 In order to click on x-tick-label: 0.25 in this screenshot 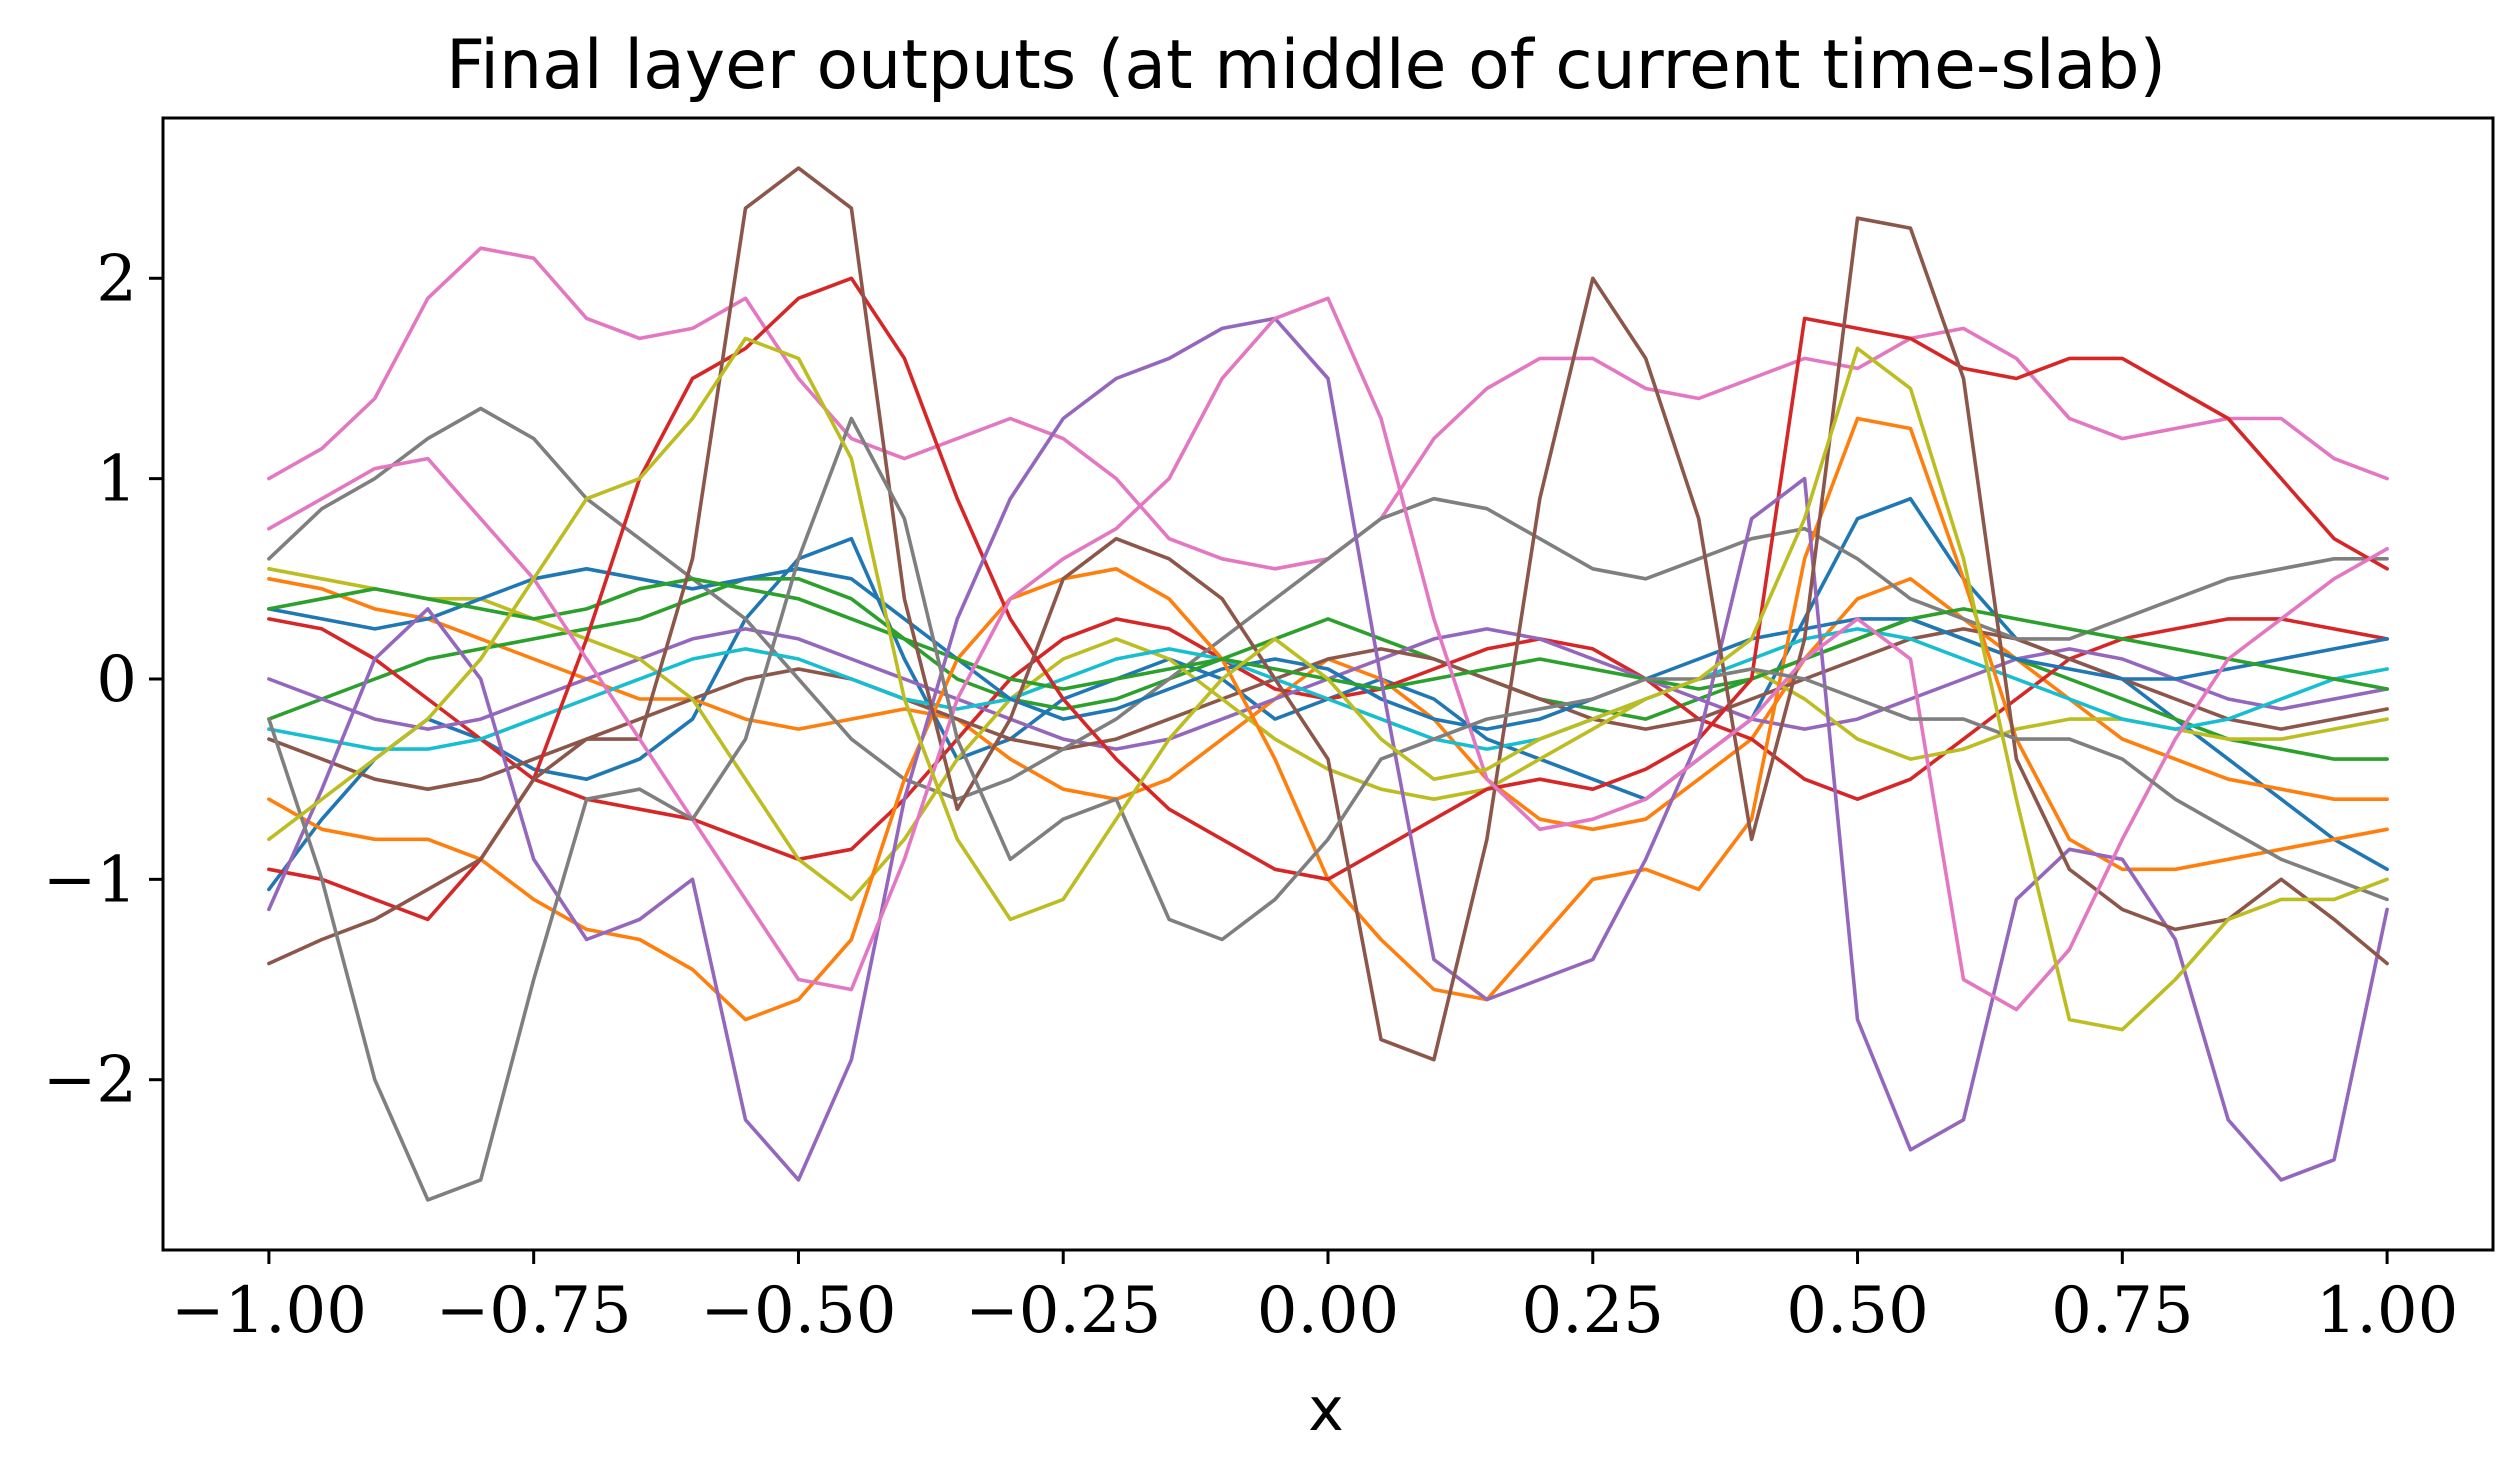, I will do `click(1593, 1311)`.